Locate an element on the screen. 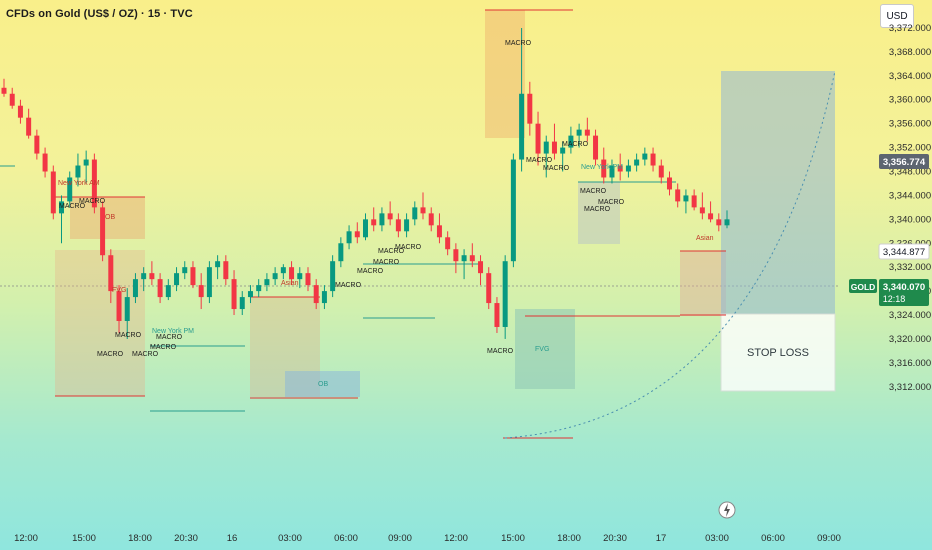 Image resolution: width=932 pixels, height=550 pixels. price-tick-label: 3,372.000 is located at coordinates (910, 28).